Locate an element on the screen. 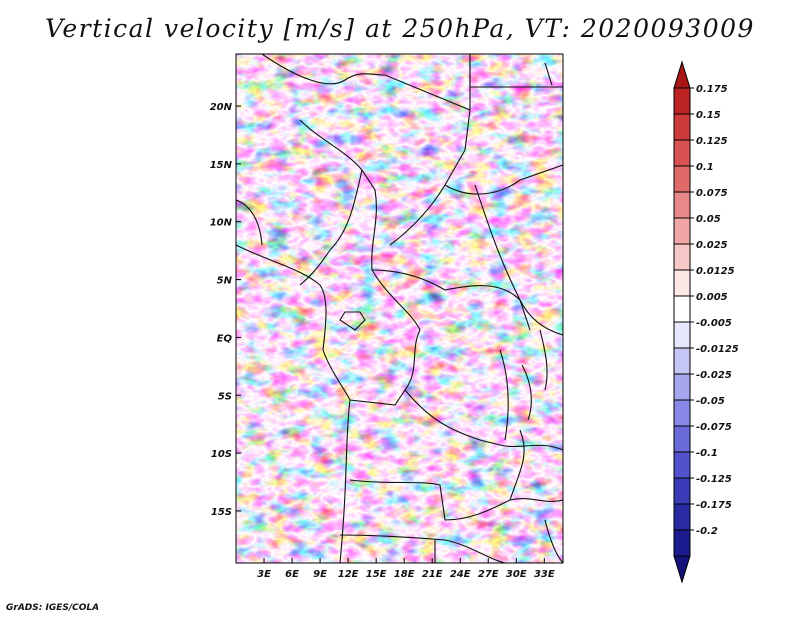 The width and height of the screenshot is (800, 618). colorbar-label: 0.005 is located at coordinates (712, 297).